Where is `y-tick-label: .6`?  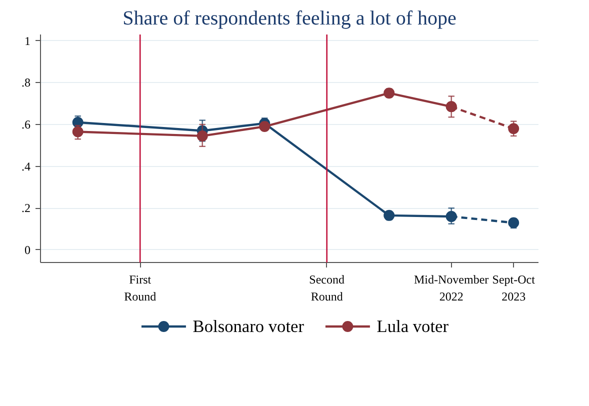 y-tick-label: .6 is located at coordinates (26, 124).